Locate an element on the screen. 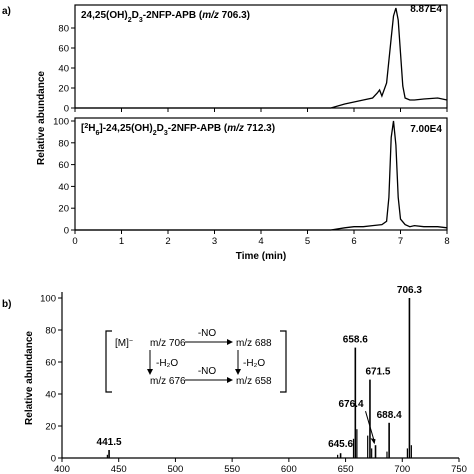 Image resolution: width=474 pixels, height=474 pixels. scheme-arrowhead-top is located at coordinates (230, 342).